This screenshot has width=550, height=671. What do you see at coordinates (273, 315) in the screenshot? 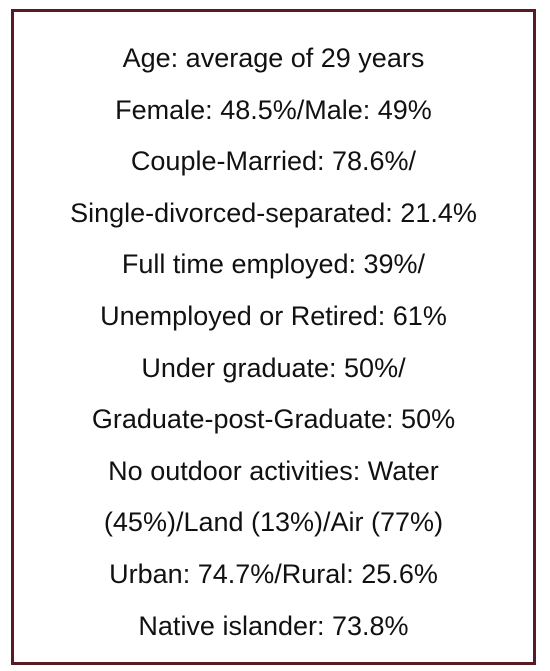
I see `line-unemployed: Unemployed or Retired: 61%` at bounding box center [273, 315].